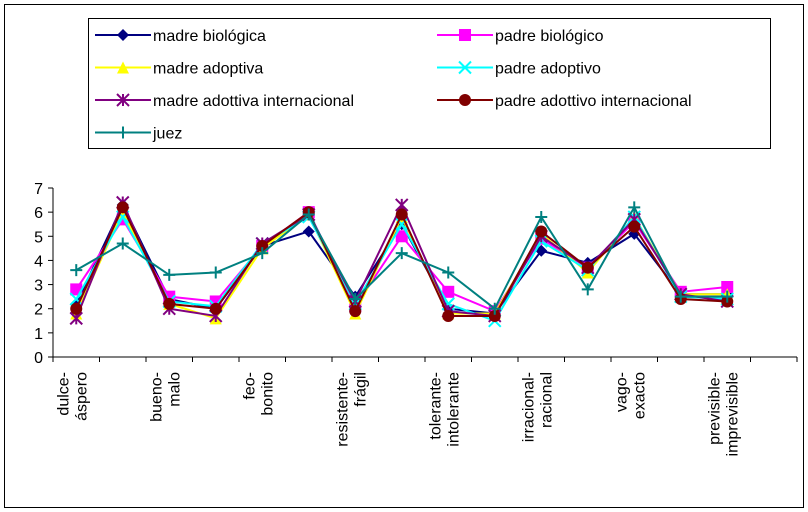 The width and height of the screenshot is (808, 512). I want to click on x-tick-label: feo-bonito, so click(258, 394).